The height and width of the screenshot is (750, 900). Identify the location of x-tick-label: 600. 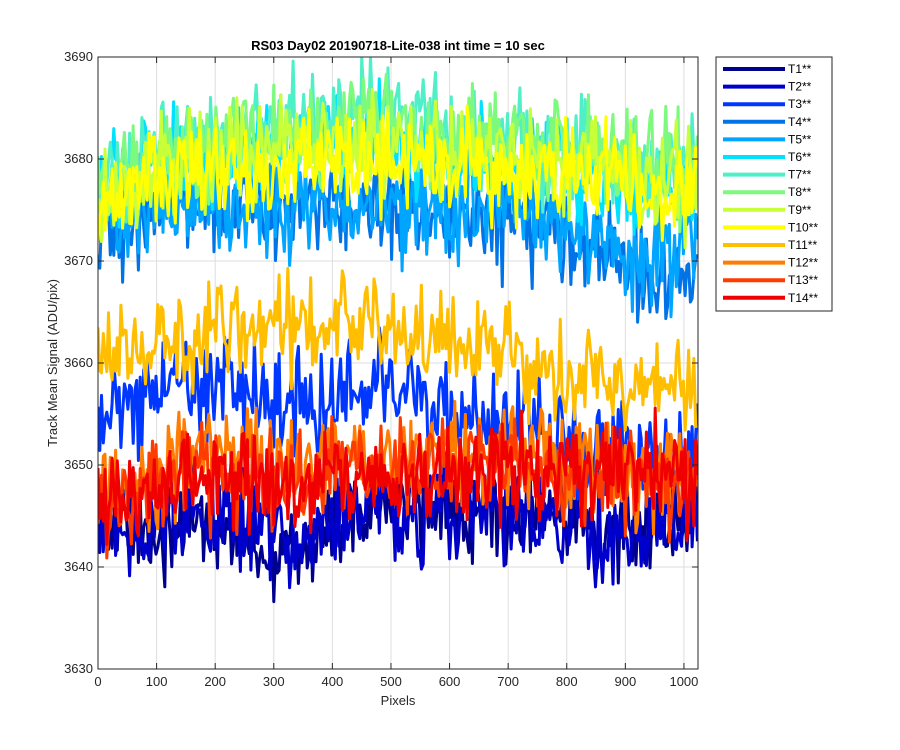
(450, 681).